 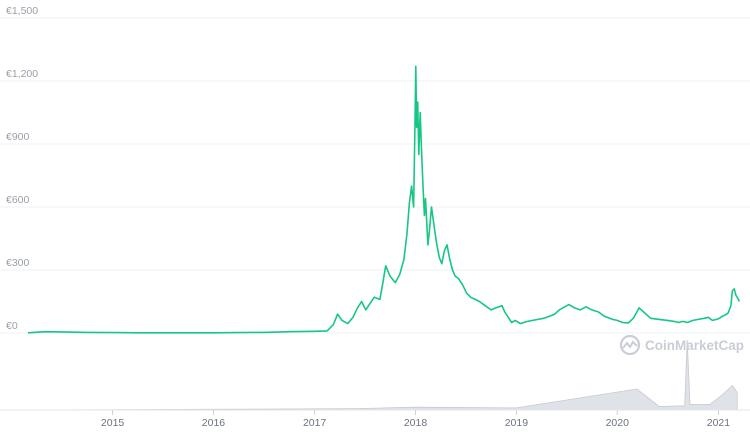 What do you see at coordinates (113, 423) in the screenshot?
I see `x-tick-label: 2015` at bounding box center [113, 423].